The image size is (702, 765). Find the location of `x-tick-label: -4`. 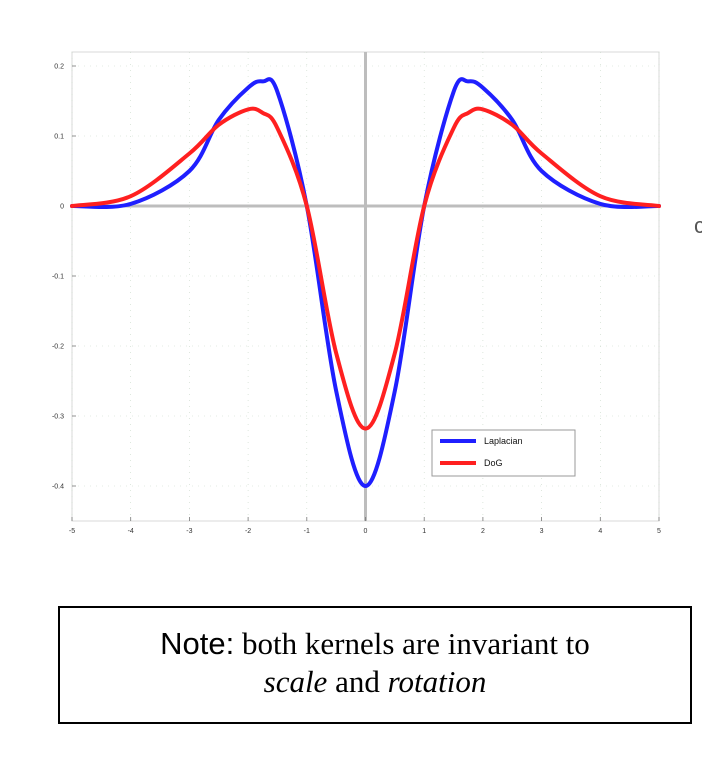

x-tick-label: -4 is located at coordinates (131, 531).